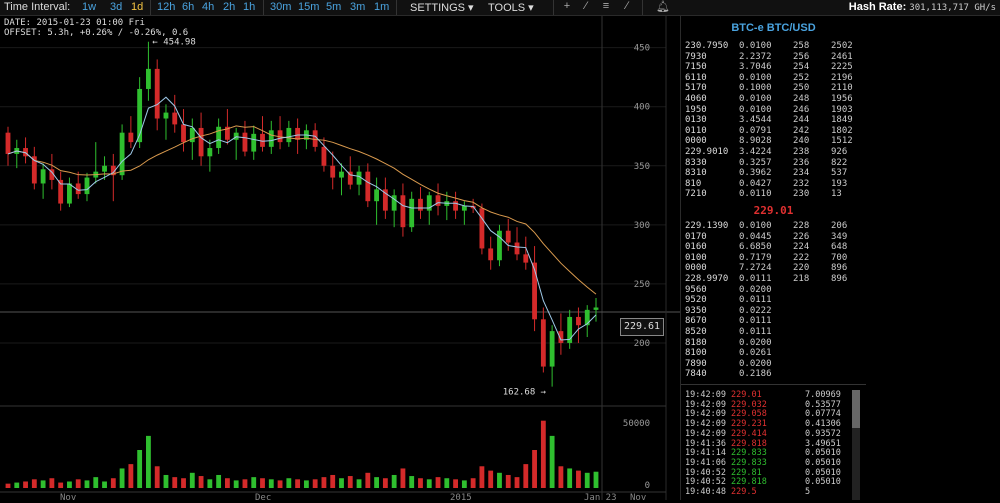 This screenshot has height=503, width=1000. What do you see at coordinates (37, 7) in the screenshot?
I see `interval-label: Time Interval:` at bounding box center [37, 7].